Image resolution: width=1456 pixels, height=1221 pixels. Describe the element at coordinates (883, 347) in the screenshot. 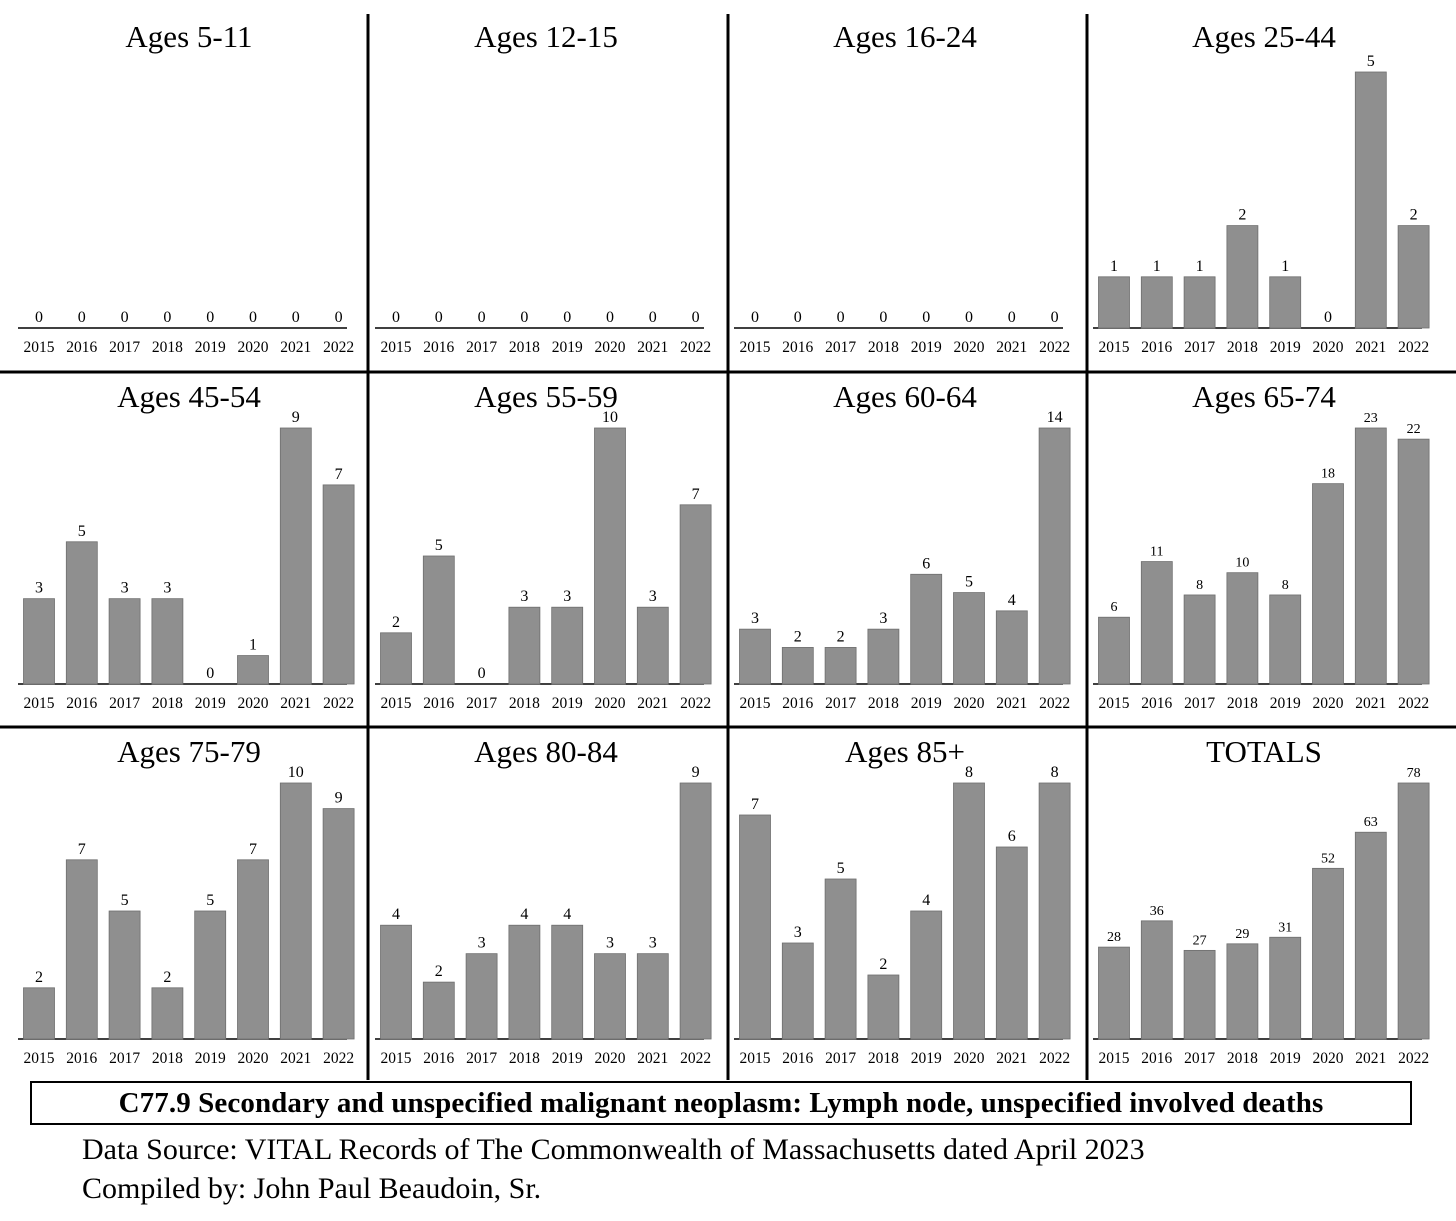

I see `chart-ages-16-24-tick-label-2018: 2018` at that location.